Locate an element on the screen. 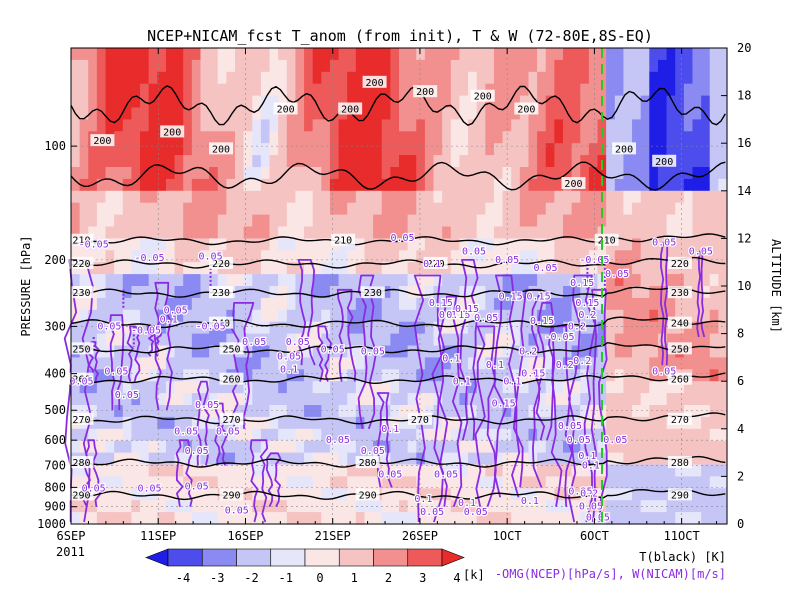 The height and width of the screenshot is (600, 800). temperature-label-bg is located at coordinates (679, 418).